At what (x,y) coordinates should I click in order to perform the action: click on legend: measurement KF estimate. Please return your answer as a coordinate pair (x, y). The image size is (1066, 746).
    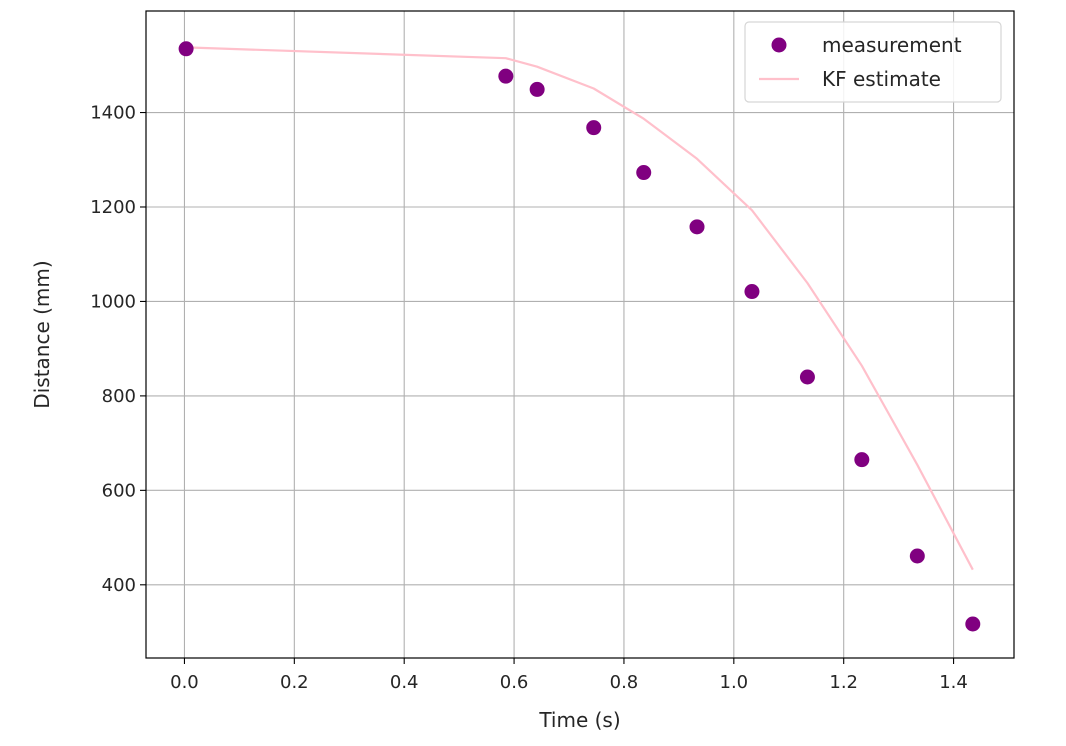
    Looking at the image, I should click on (873, 62).